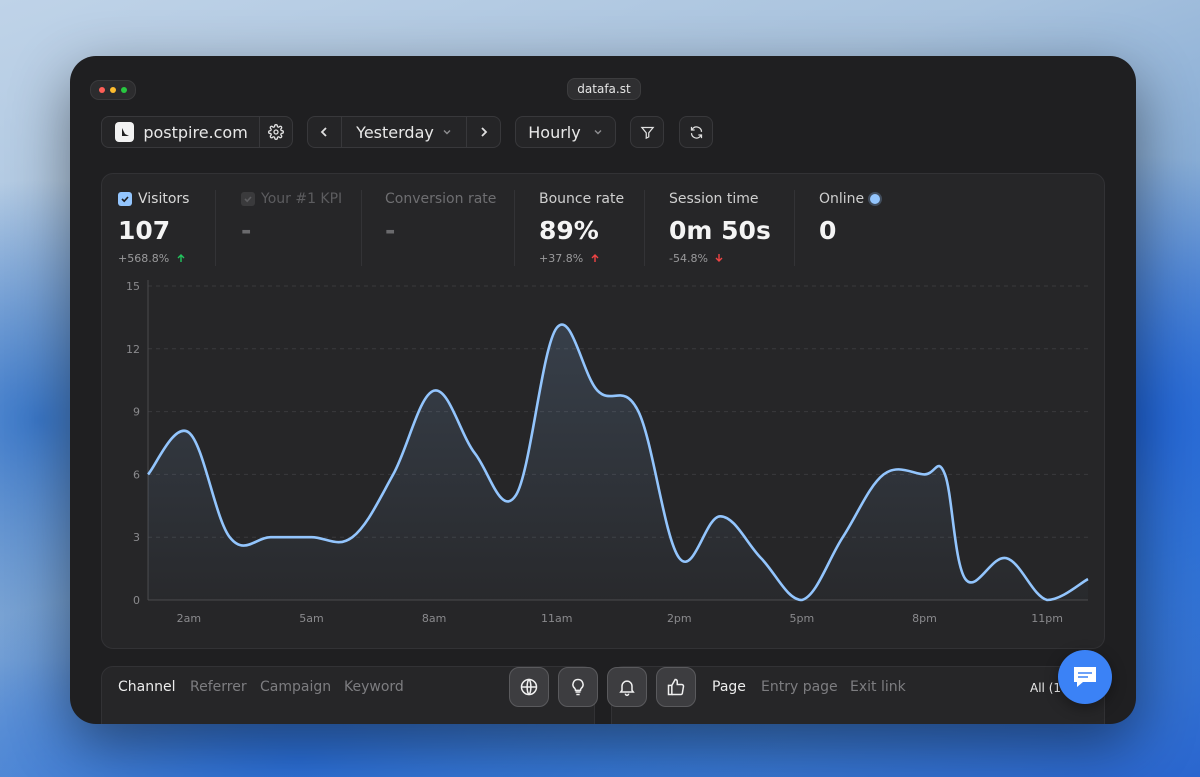 This screenshot has width=1200, height=777. What do you see at coordinates (434, 618) in the screenshot?
I see `x-tick-label: 8am` at bounding box center [434, 618].